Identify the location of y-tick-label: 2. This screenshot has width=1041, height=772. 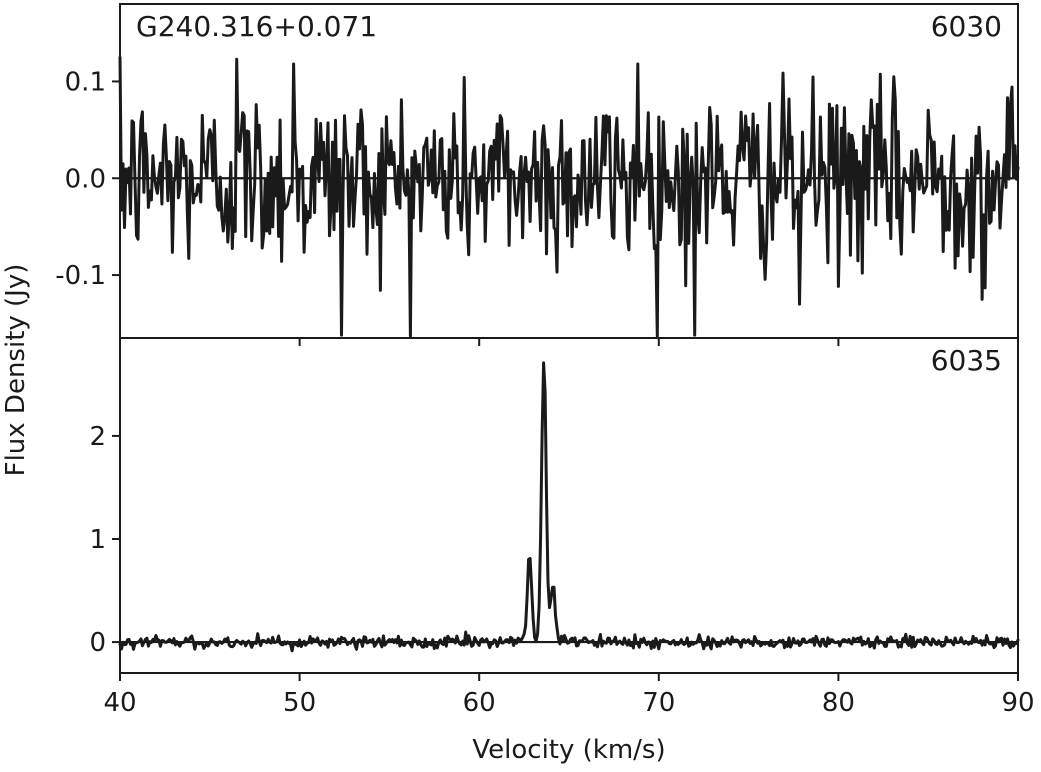
(97, 437).